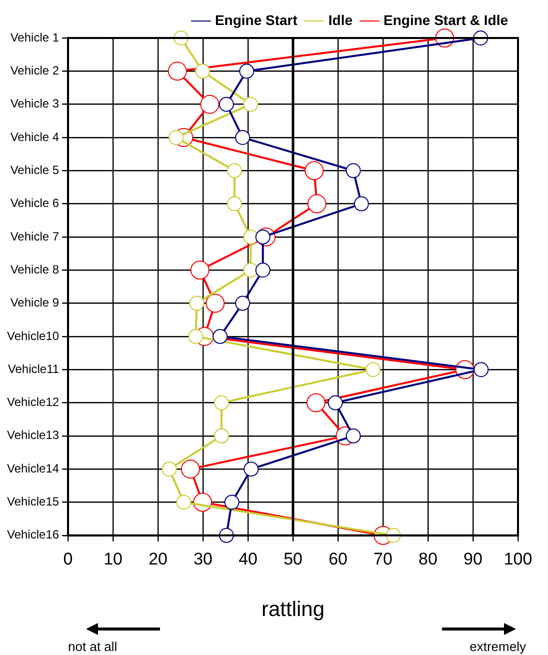  I want to click on y-tick-label: Vehicle 1, so click(35, 37).